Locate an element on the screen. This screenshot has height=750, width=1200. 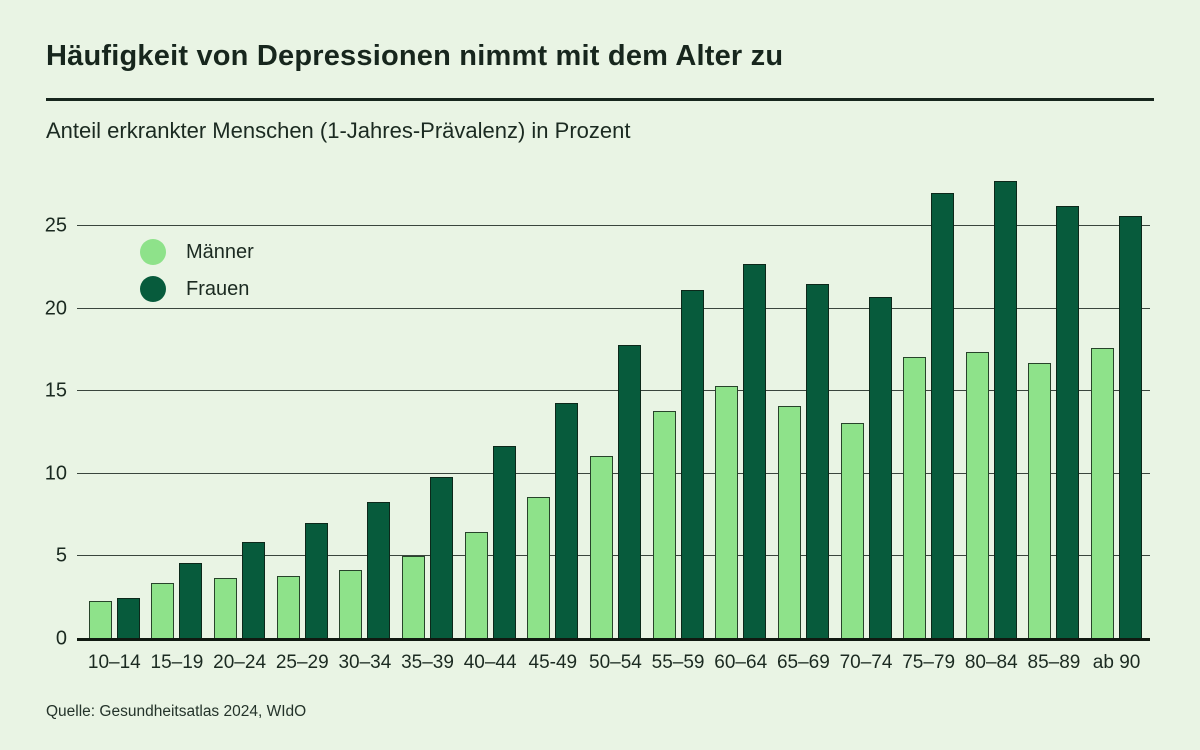
bar-frauen-60–64 is located at coordinates (755, 451).